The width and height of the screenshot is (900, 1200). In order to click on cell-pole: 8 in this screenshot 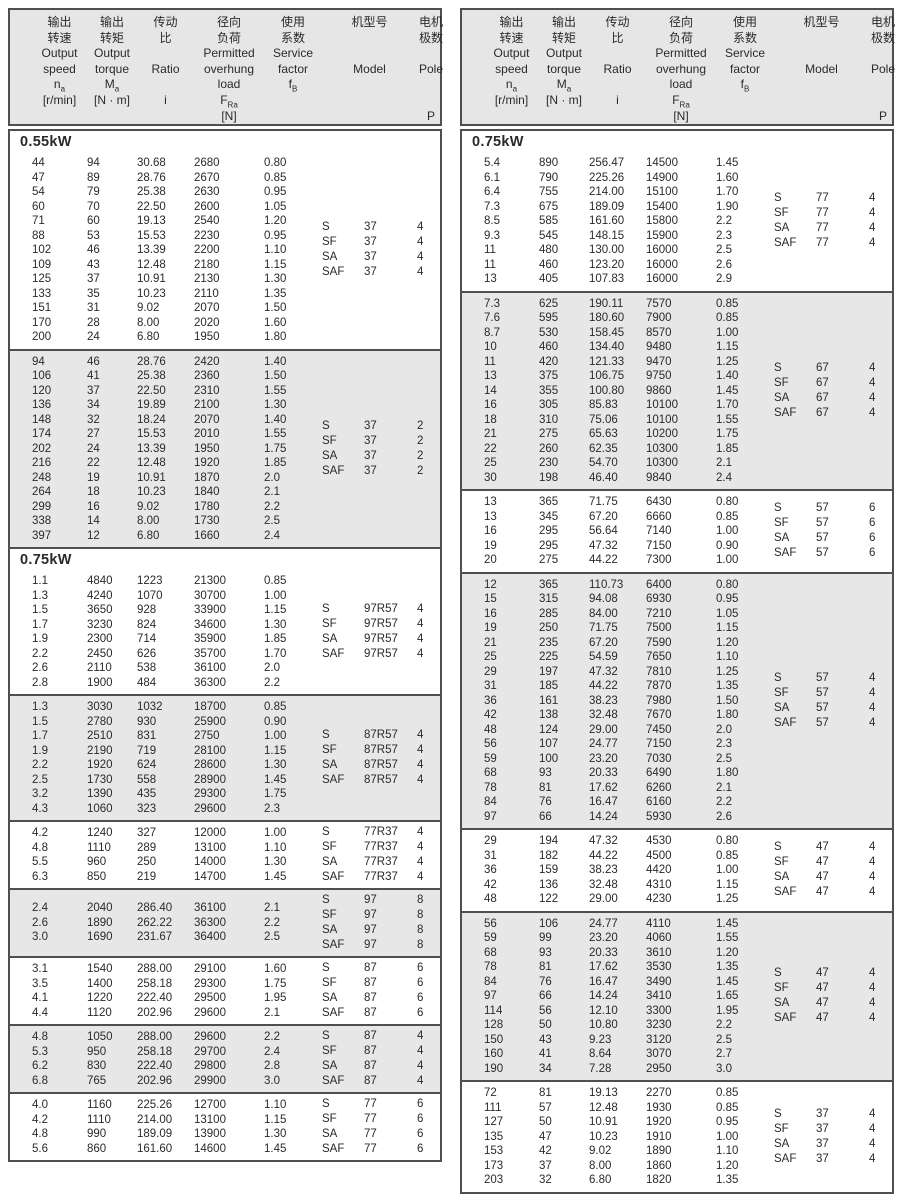, I will do `click(420, 945)`.